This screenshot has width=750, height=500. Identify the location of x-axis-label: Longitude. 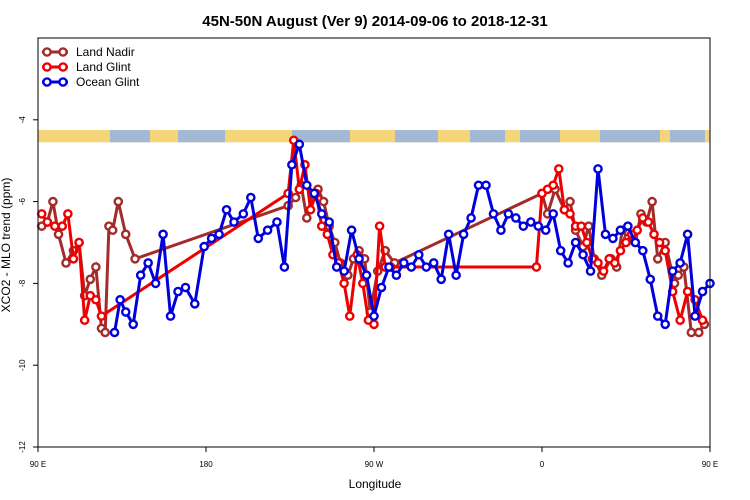
(375, 484).